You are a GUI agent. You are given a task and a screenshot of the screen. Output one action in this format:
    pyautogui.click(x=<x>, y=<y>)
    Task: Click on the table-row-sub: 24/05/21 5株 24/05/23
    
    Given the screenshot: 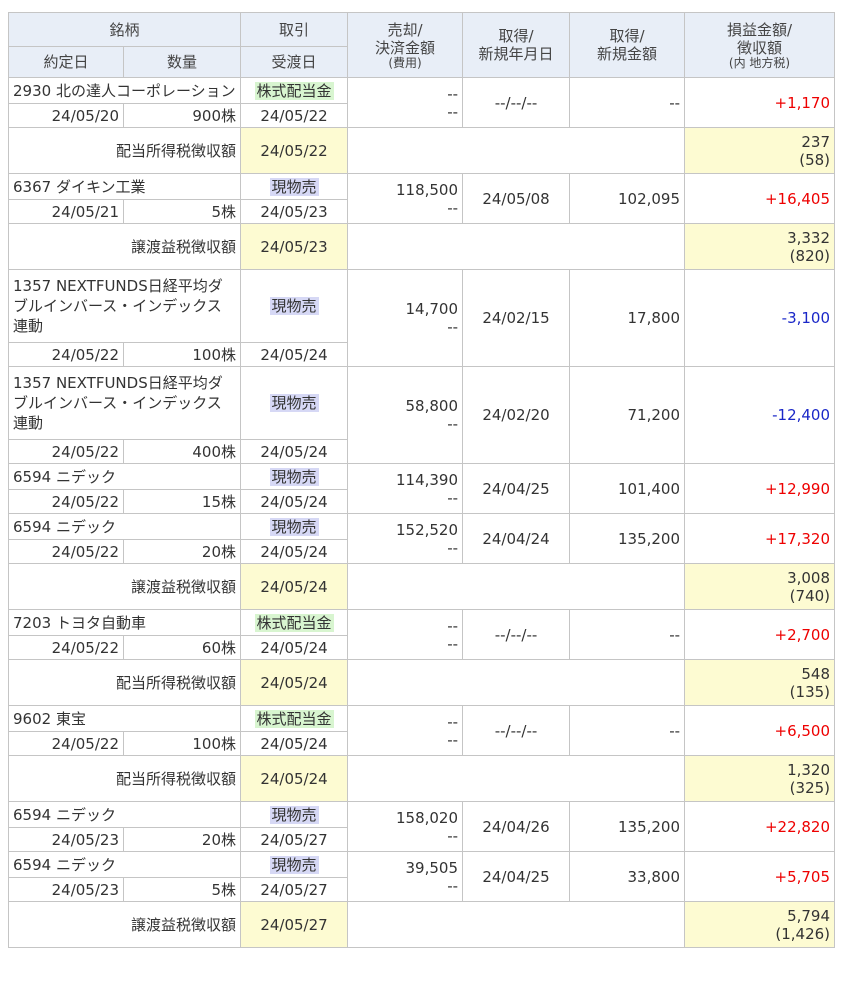 What is the action you would take?
    pyautogui.click(x=421, y=211)
    